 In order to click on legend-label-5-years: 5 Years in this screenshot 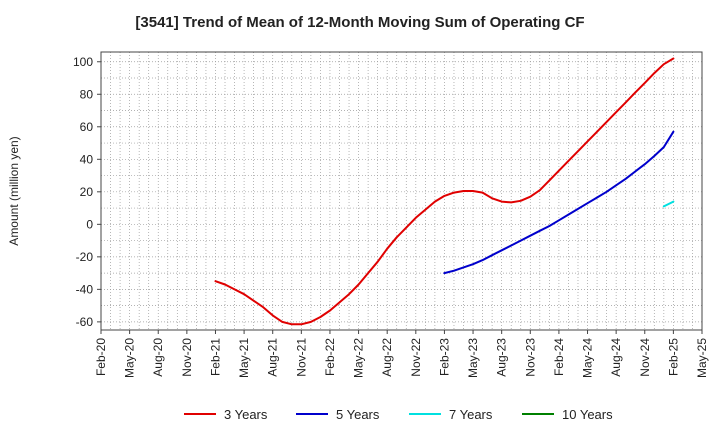, I will do `click(358, 414)`.